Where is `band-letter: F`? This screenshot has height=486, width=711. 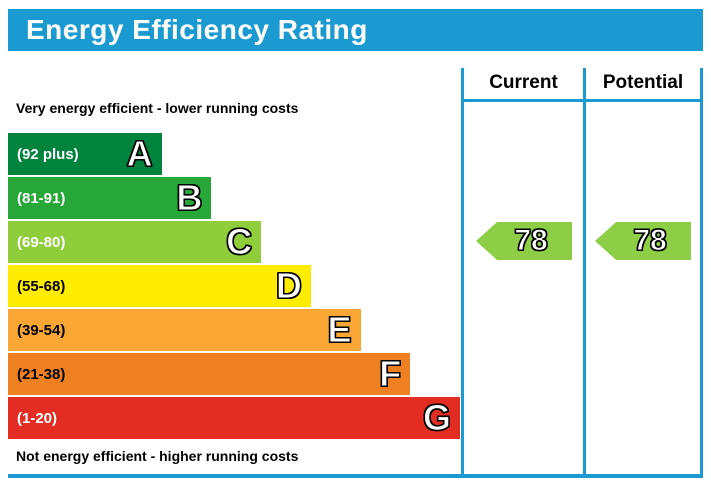 band-letter: F is located at coordinates (390, 374).